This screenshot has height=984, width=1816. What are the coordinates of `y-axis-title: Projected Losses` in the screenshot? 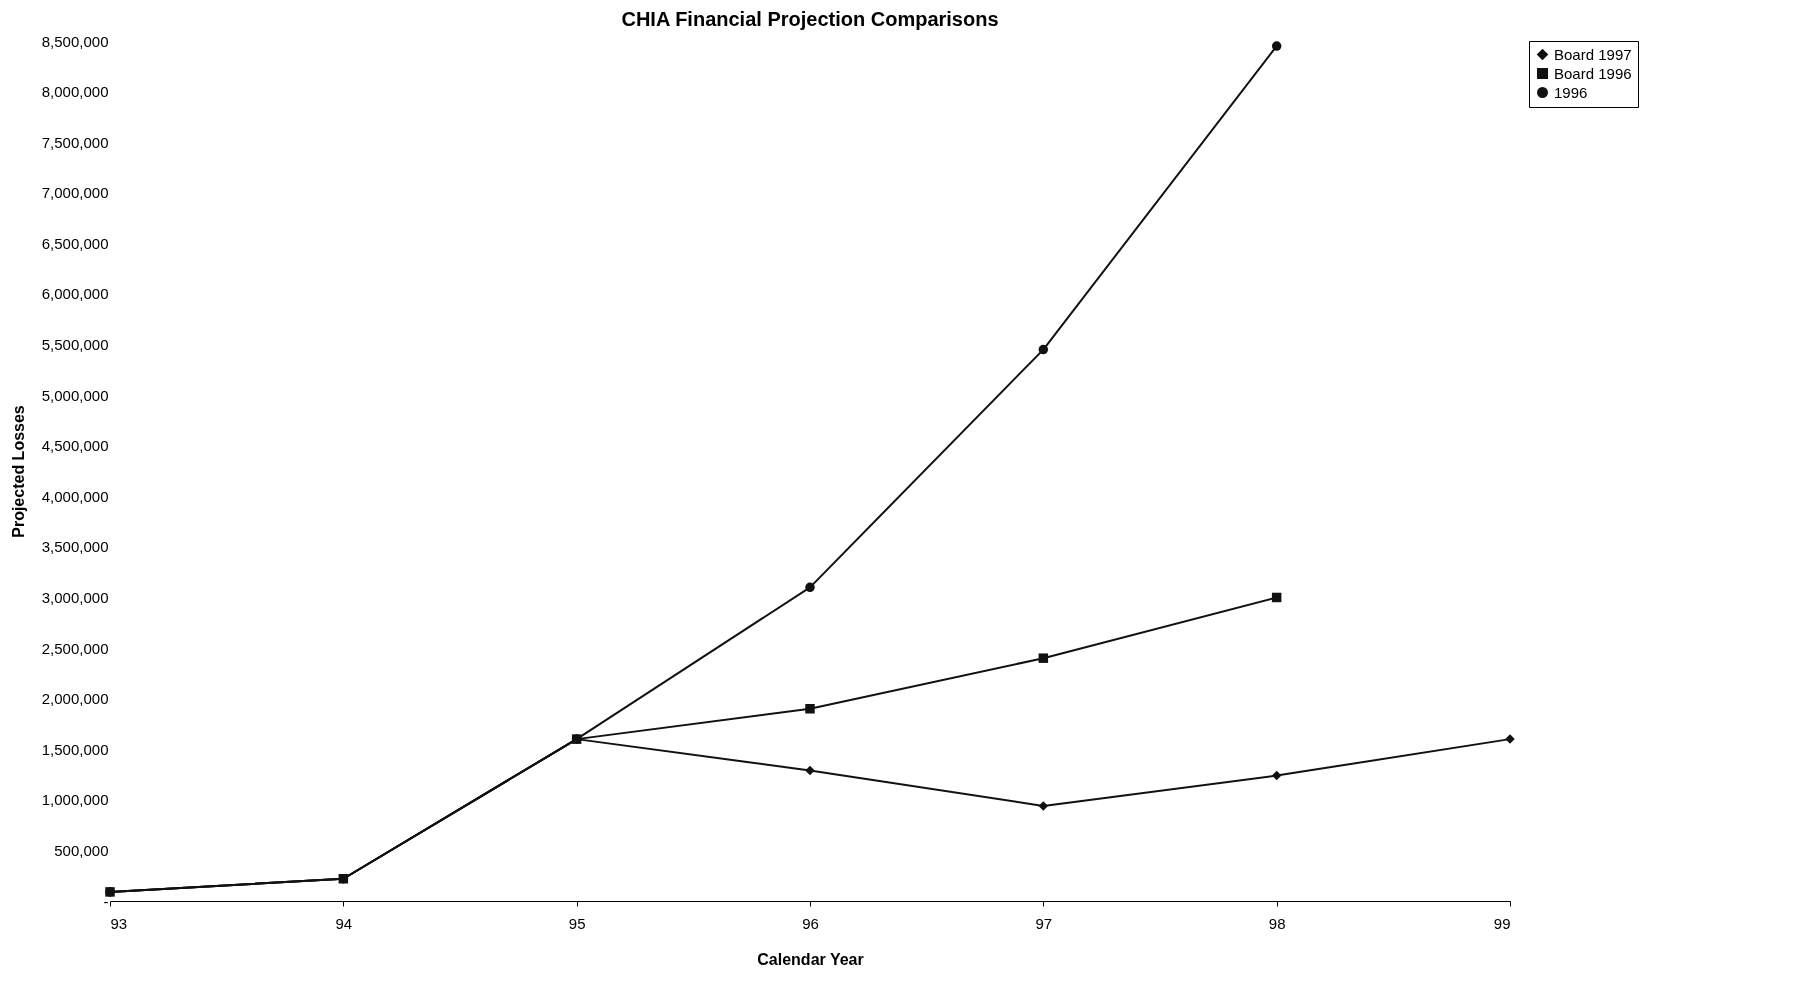 It's located at (18, 471).